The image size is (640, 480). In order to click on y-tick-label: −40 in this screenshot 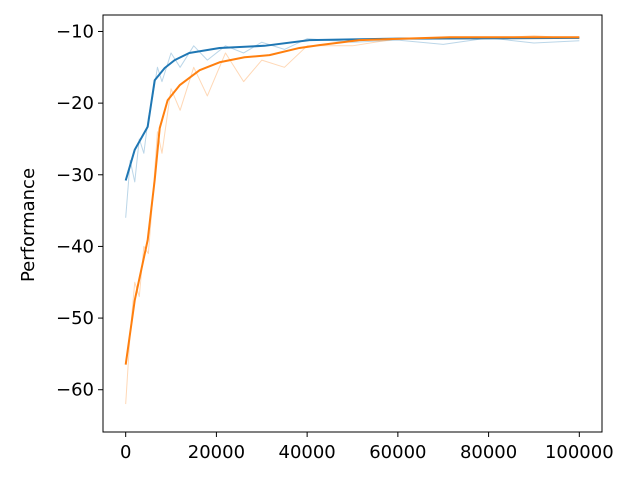, I will do `click(75, 246)`.